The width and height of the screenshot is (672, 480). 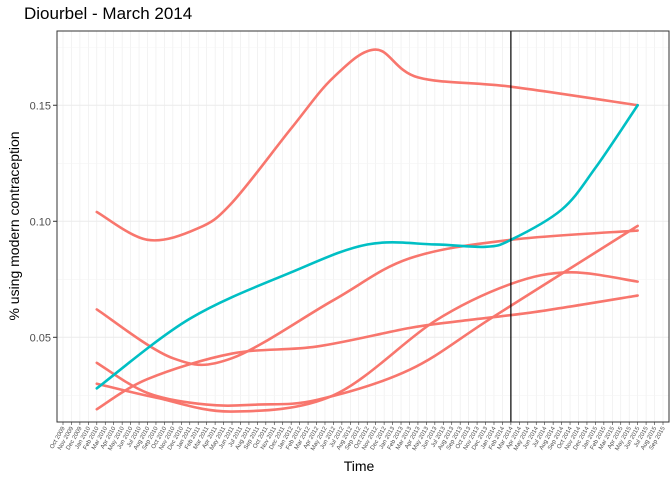 What do you see at coordinates (40, 222) in the screenshot?
I see `y-tick-label: 0.10` at bounding box center [40, 222].